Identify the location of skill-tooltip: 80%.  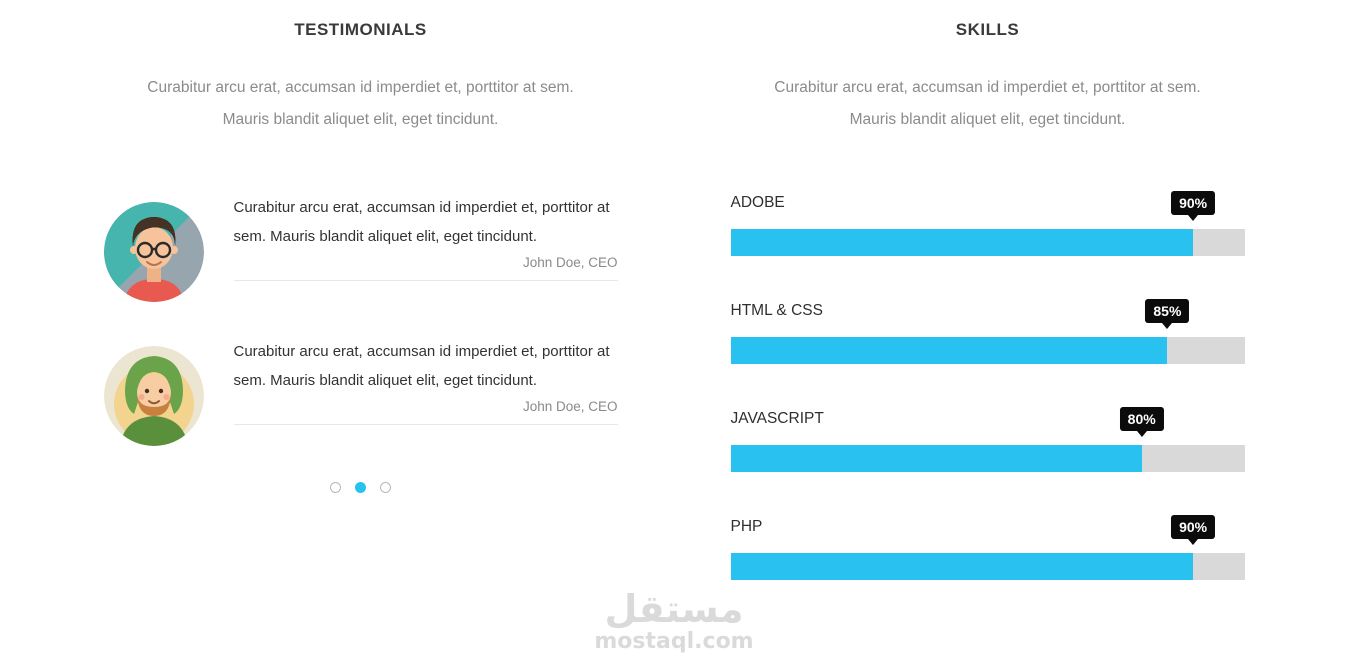
(1141, 422).